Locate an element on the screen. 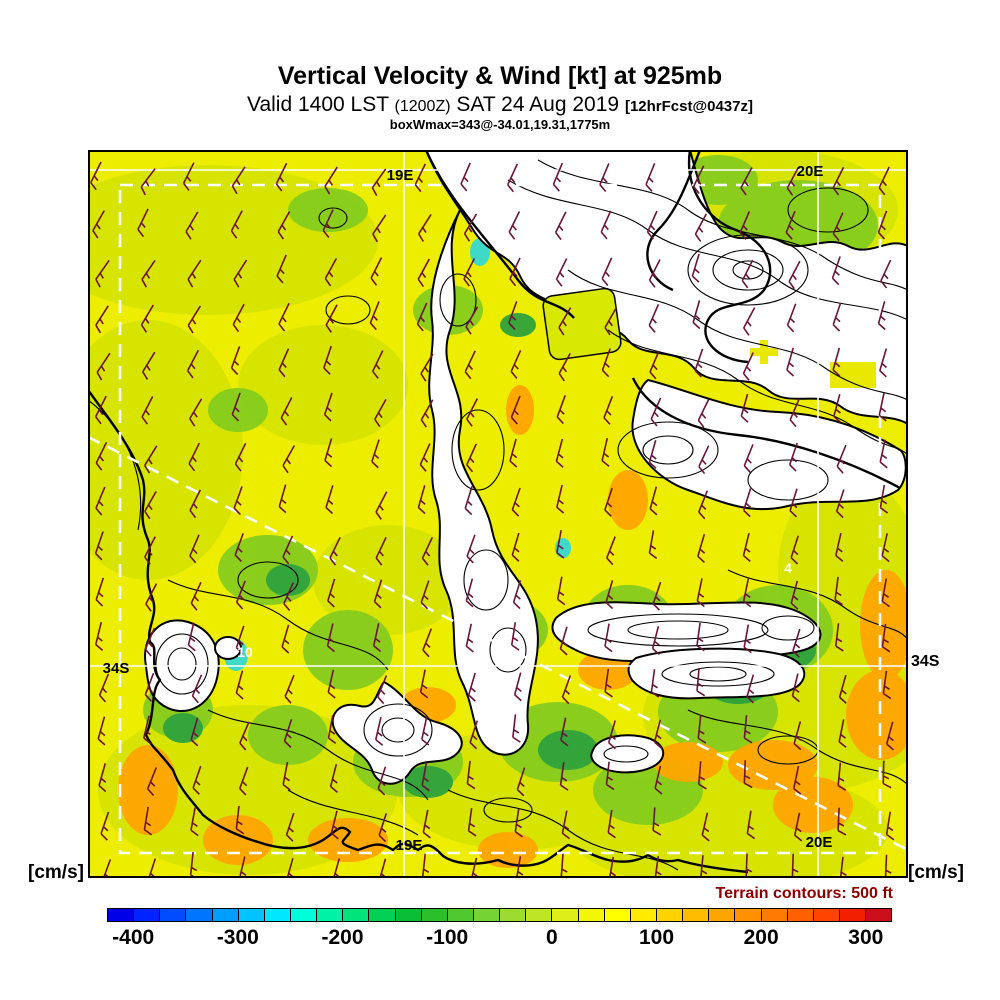 This screenshot has width=1000, height=1000. units-label-left: [cm/s] is located at coordinates (56, 872).